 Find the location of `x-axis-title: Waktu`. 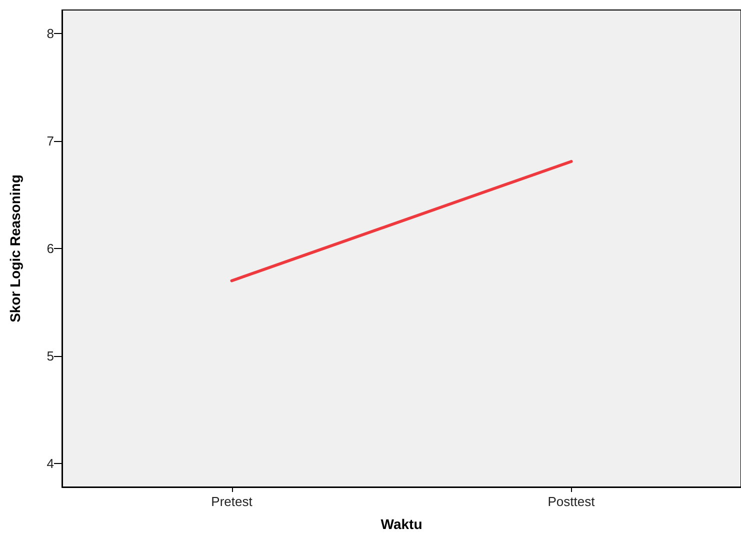

x-axis-title: Waktu is located at coordinates (401, 524).